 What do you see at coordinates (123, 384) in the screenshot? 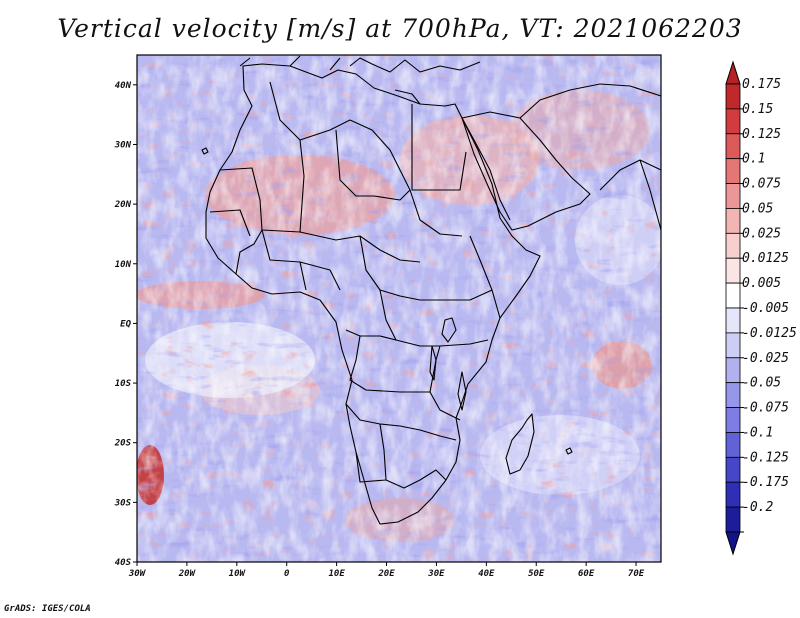
I see `lat-tick-label: 10S` at bounding box center [123, 384].